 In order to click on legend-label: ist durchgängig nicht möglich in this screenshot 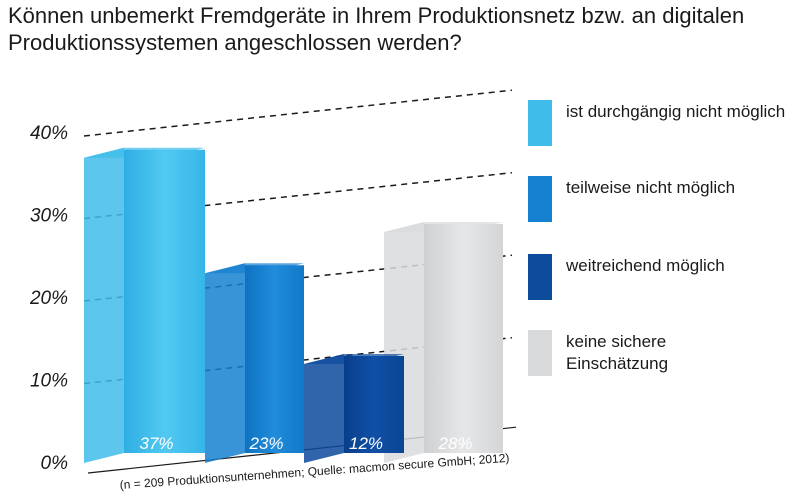, I will do `click(676, 111)`.